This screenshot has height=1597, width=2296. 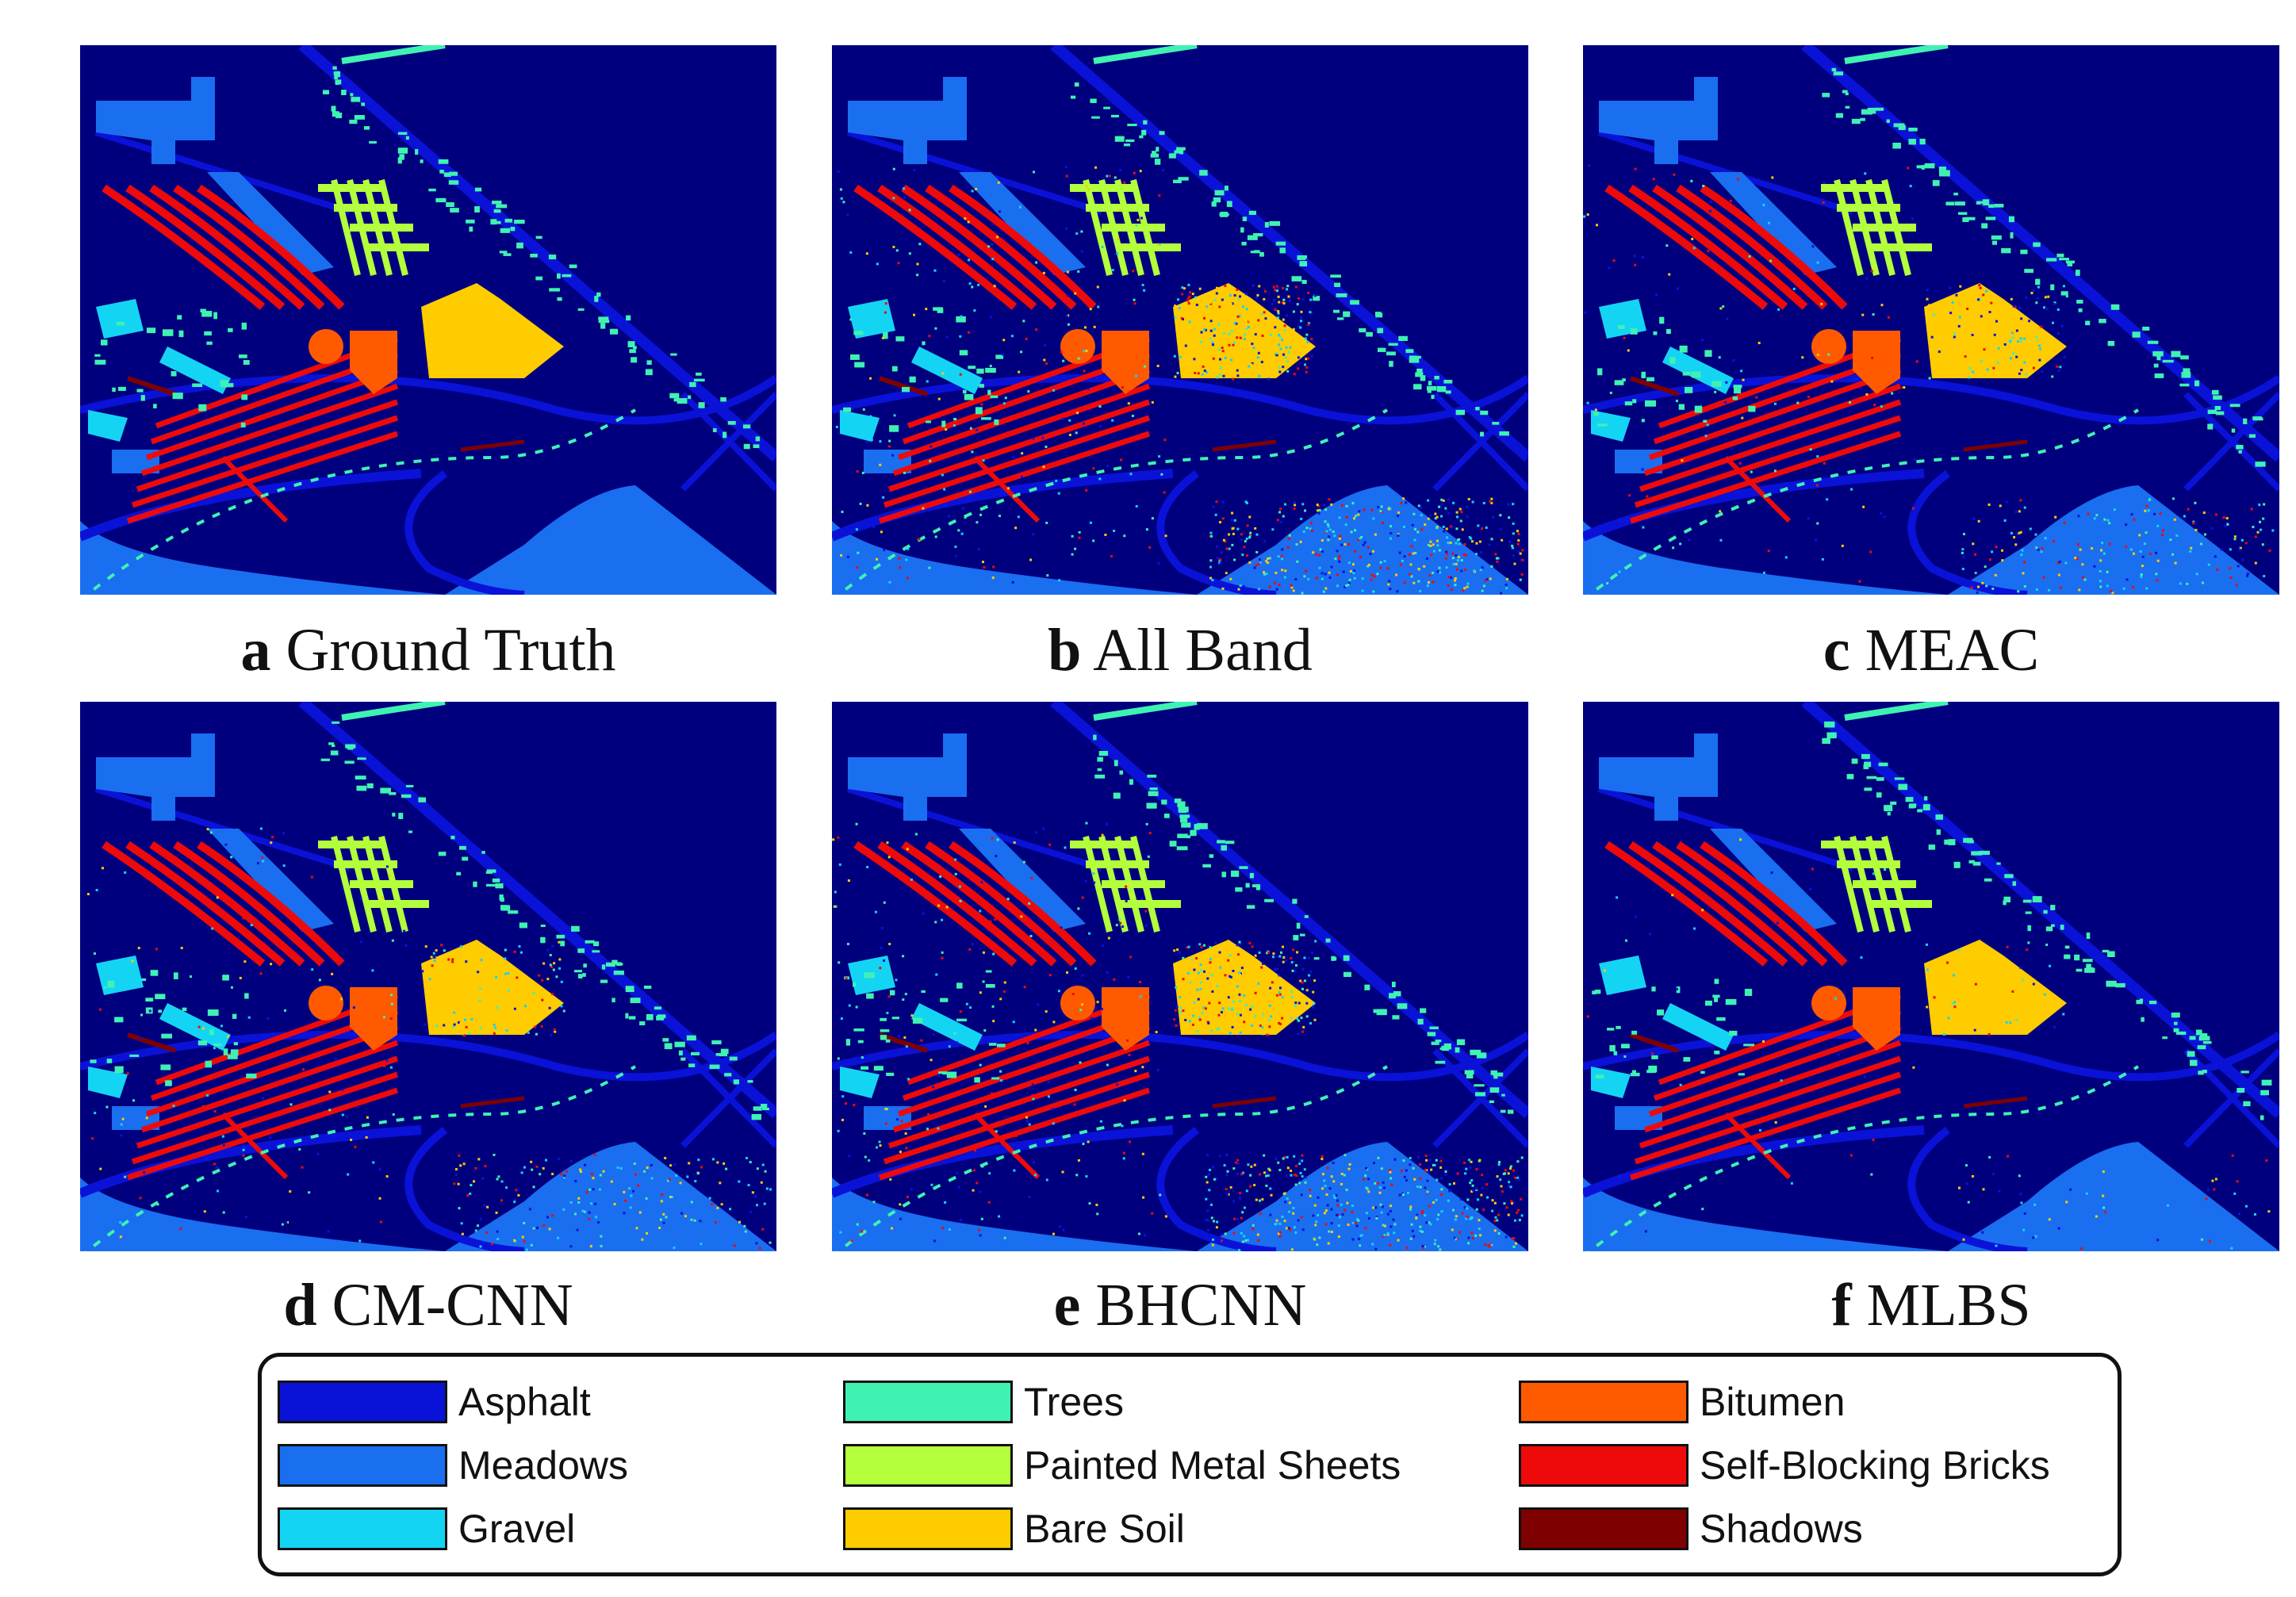 What do you see at coordinates (1995, 445) in the screenshot?
I see `shadow-strip` at bounding box center [1995, 445].